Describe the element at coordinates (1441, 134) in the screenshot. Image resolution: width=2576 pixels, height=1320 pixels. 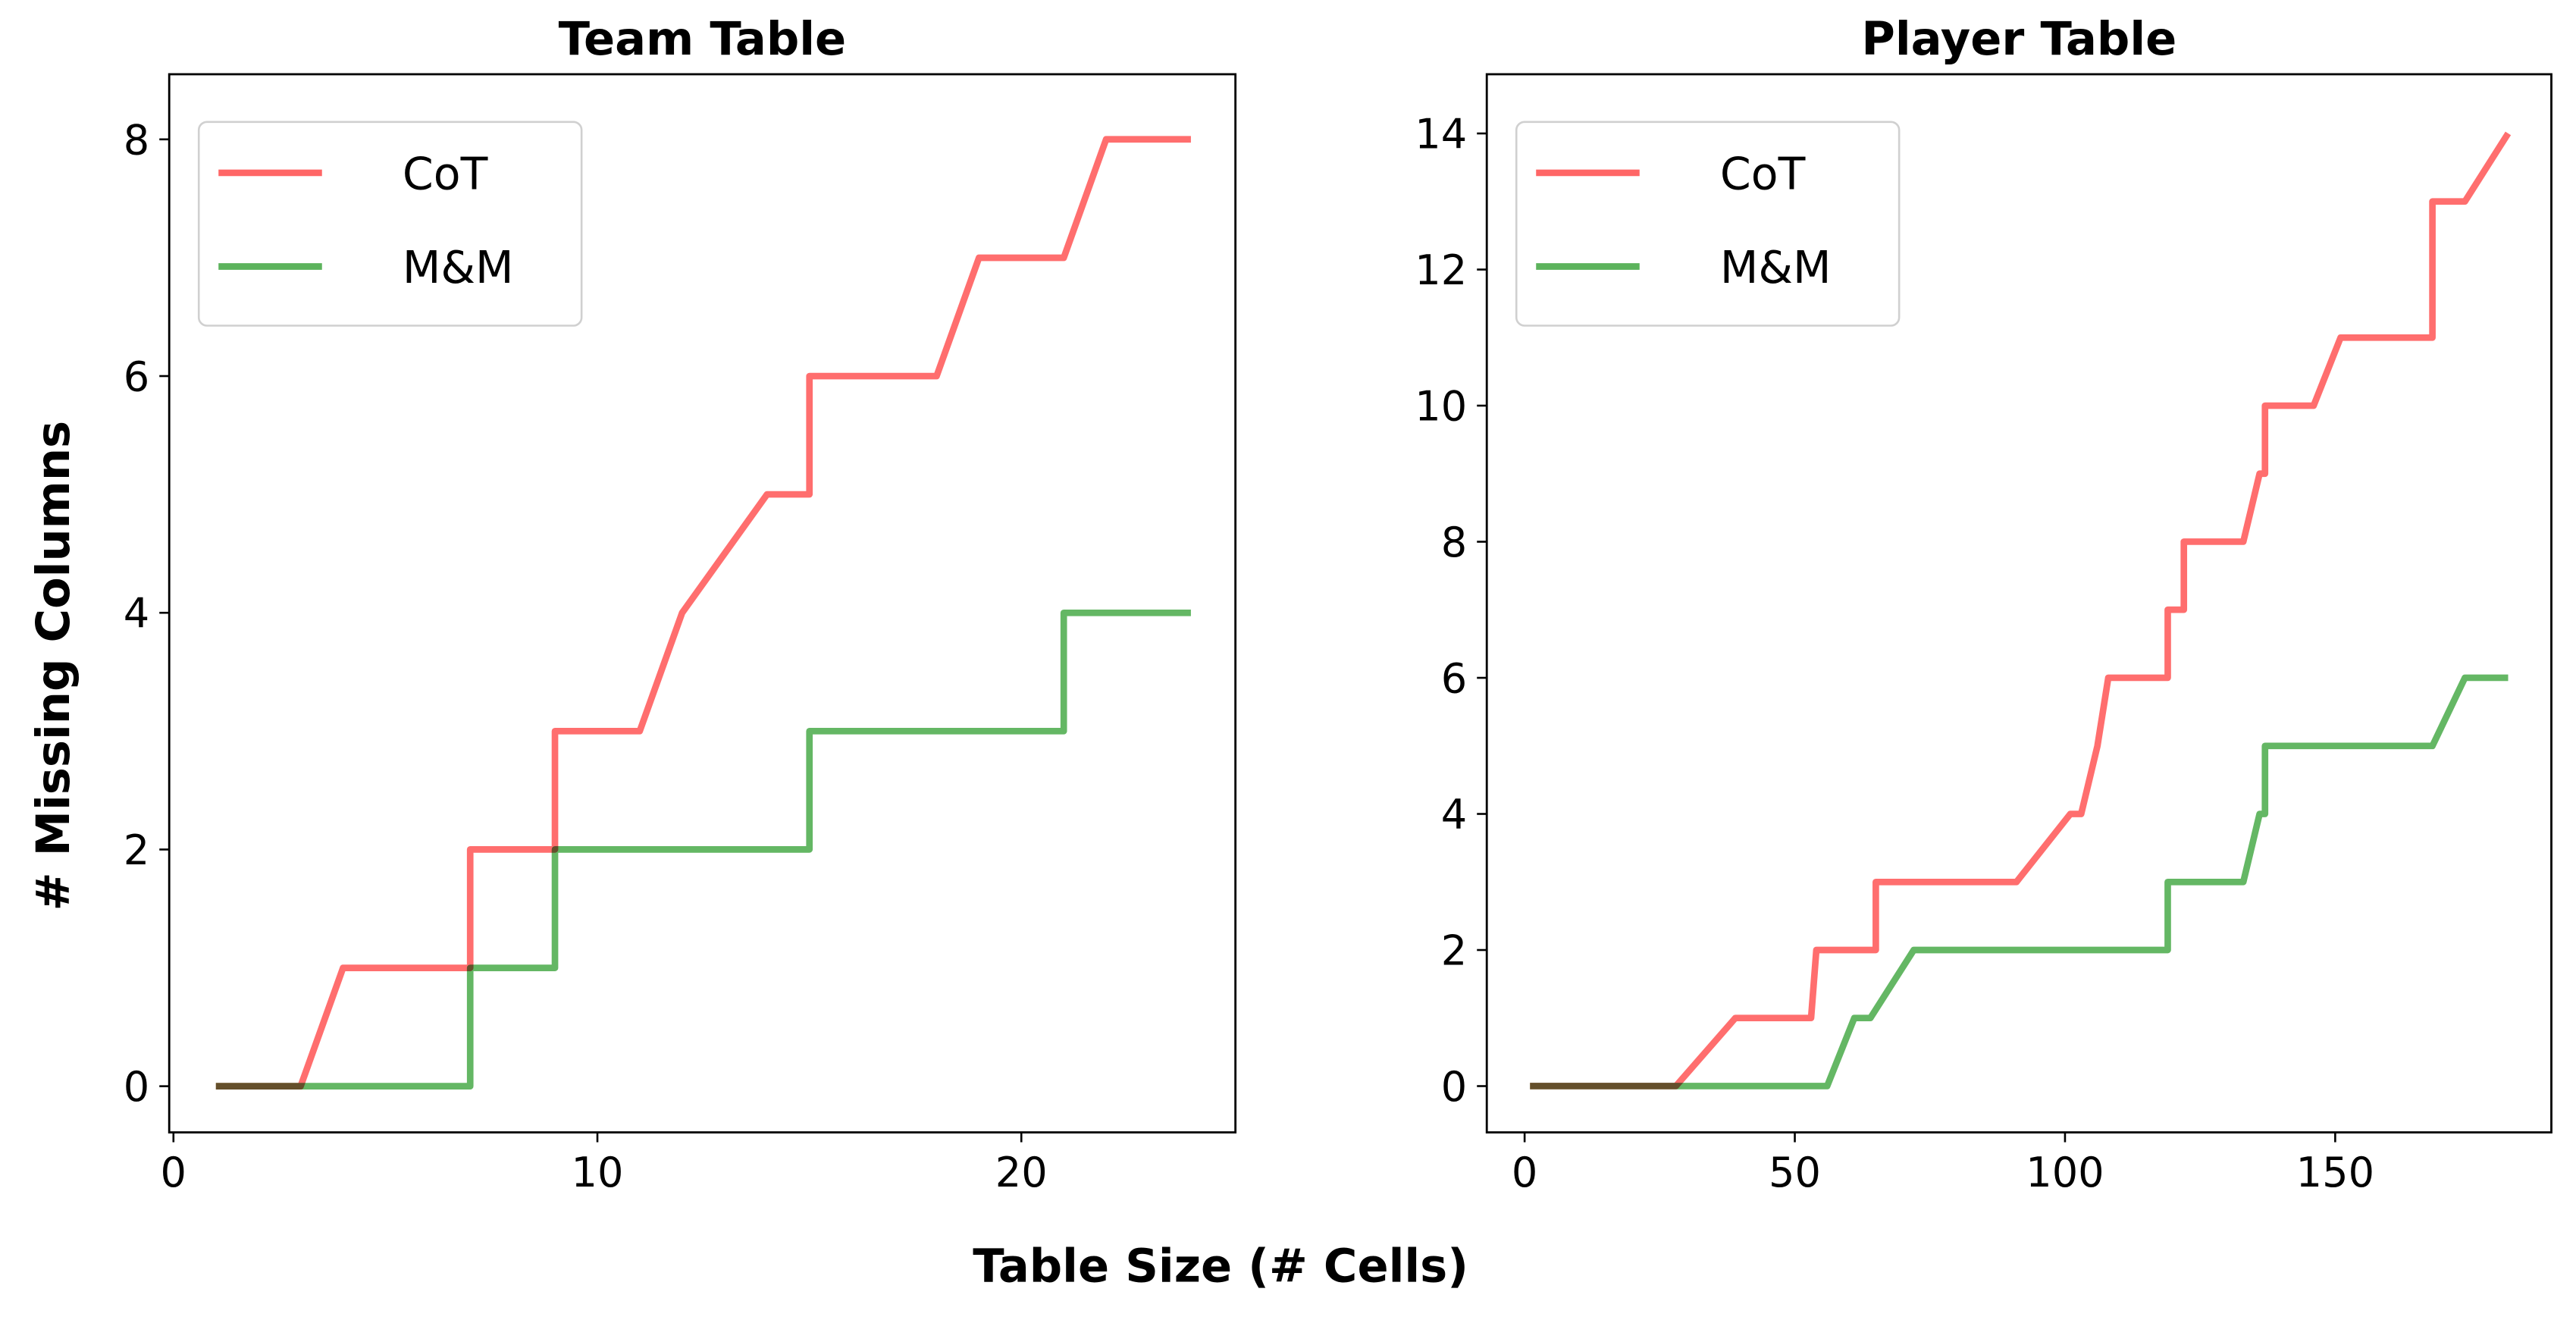
I see `y-tick-label: 14` at that location.